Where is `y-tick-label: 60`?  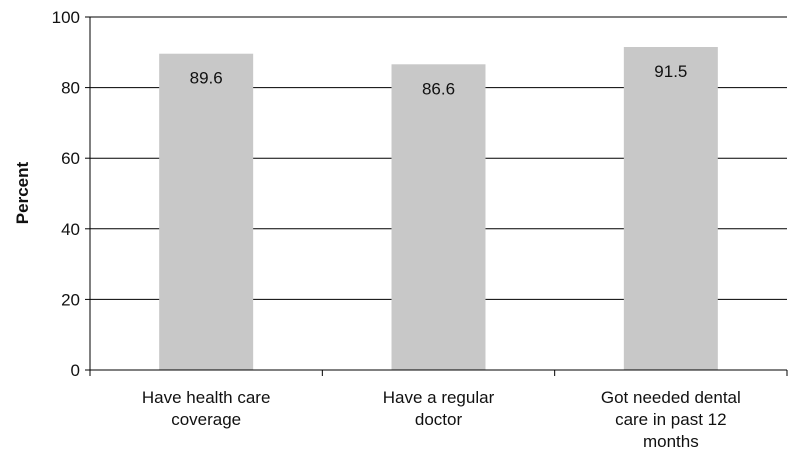
y-tick-label: 60 is located at coordinates (70, 158).